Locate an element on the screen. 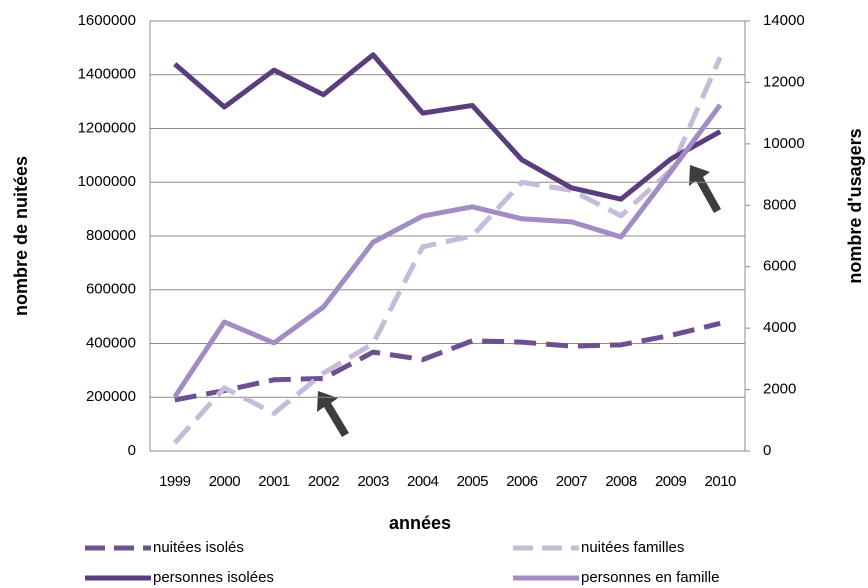 This screenshot has height=588, width=868. legend-label: nuitées familles is located at coordinates (632, 547).